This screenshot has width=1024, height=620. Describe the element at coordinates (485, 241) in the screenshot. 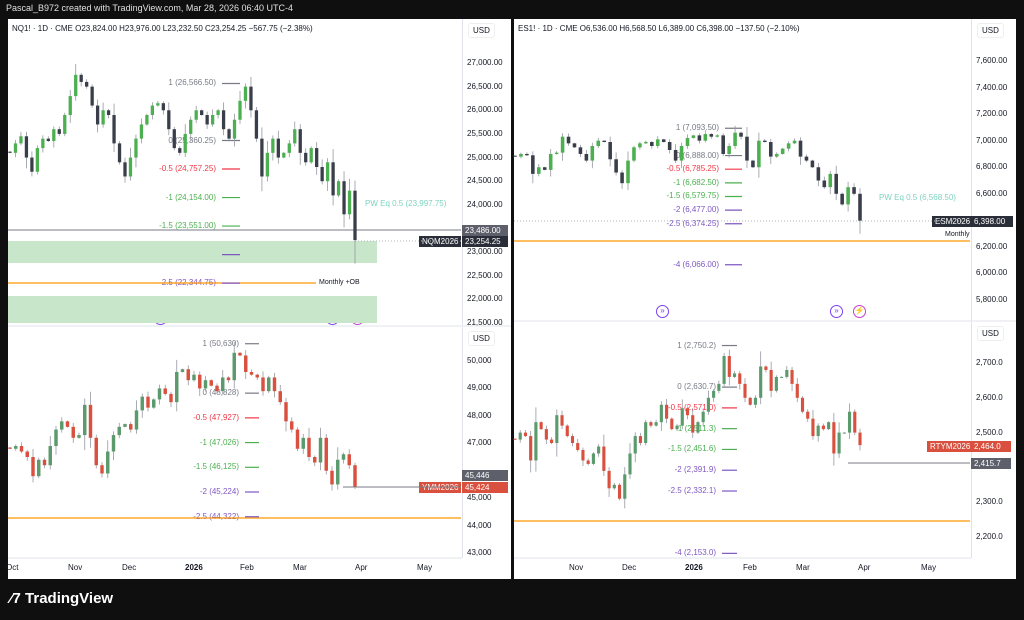

I see `price-tag: 23,254.25` at that location.